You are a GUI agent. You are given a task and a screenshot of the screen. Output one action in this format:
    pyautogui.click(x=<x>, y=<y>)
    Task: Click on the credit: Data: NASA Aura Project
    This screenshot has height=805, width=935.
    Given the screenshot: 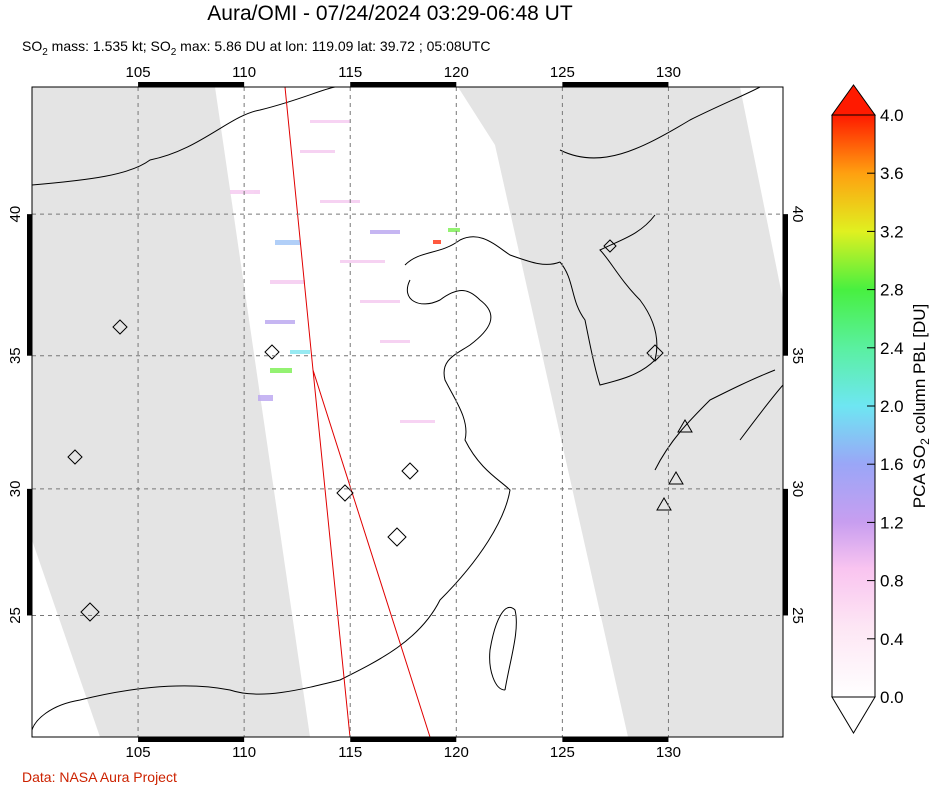 What is the action you would take?
    pyautogui.click(x=99, y=777)
    